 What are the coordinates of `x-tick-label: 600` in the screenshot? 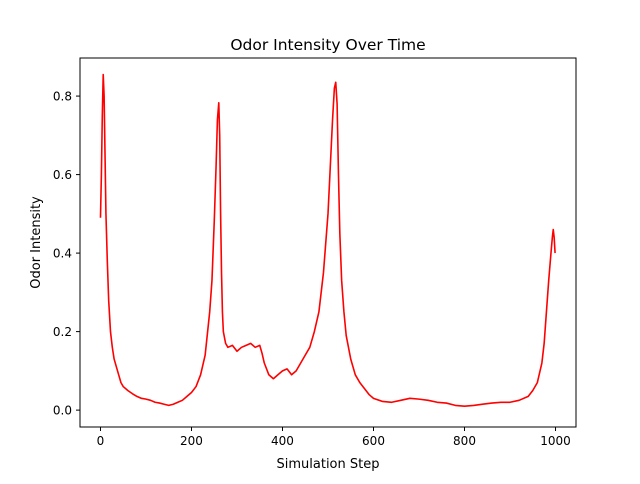 It's located at (373, 441).